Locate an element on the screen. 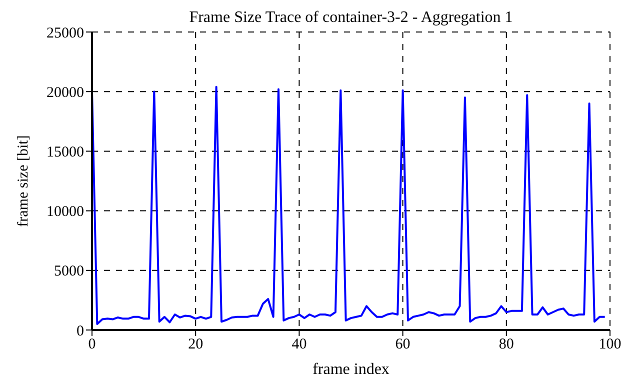  y-tick-label: 25000 is located at coordinates (65, 33).